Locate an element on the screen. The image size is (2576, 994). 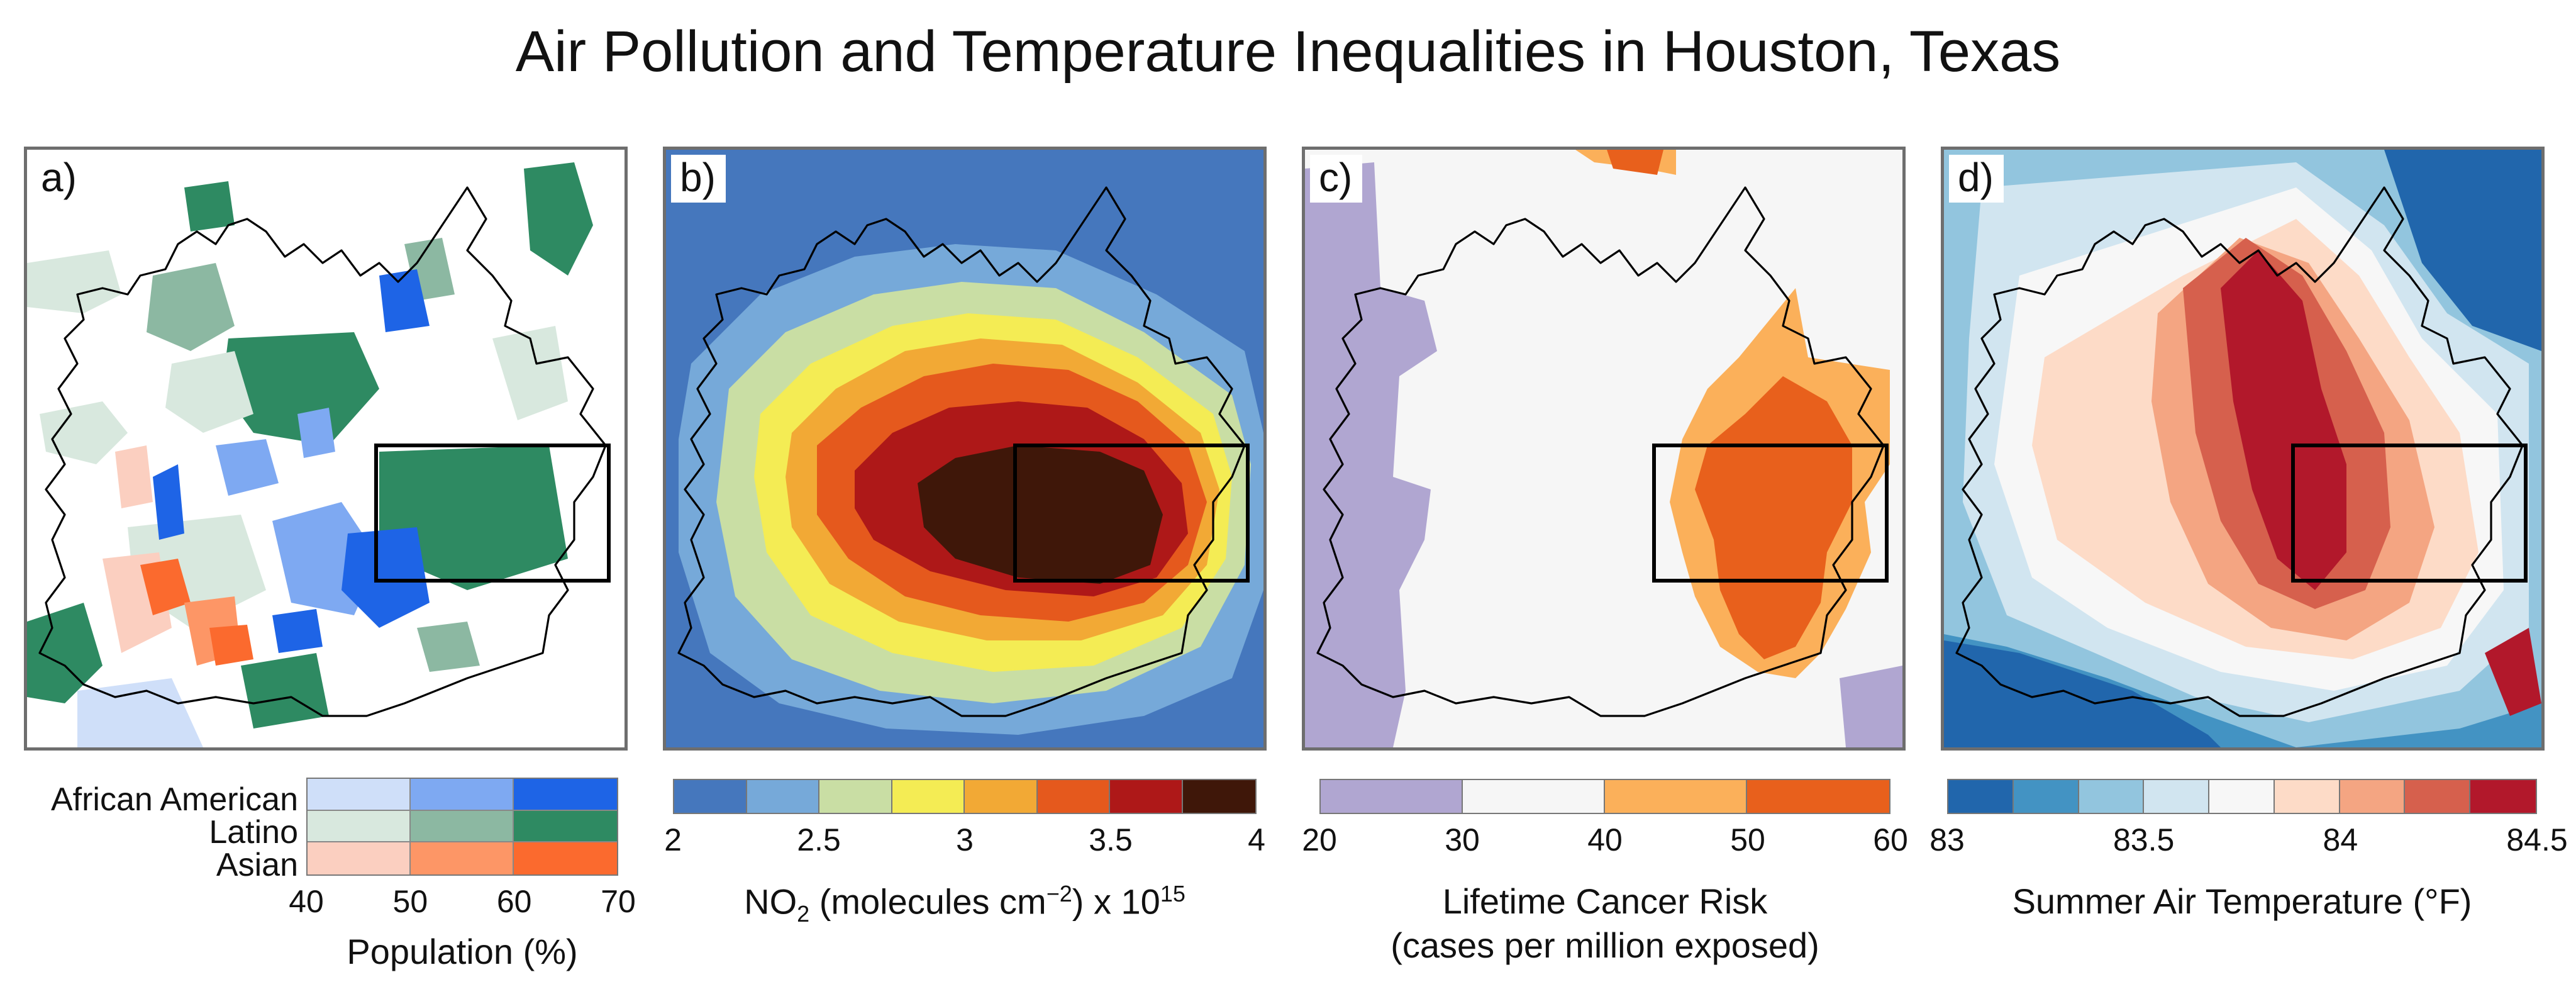
cbar-d-tick-label: 83.5 is located at coordinates (2143, 840).